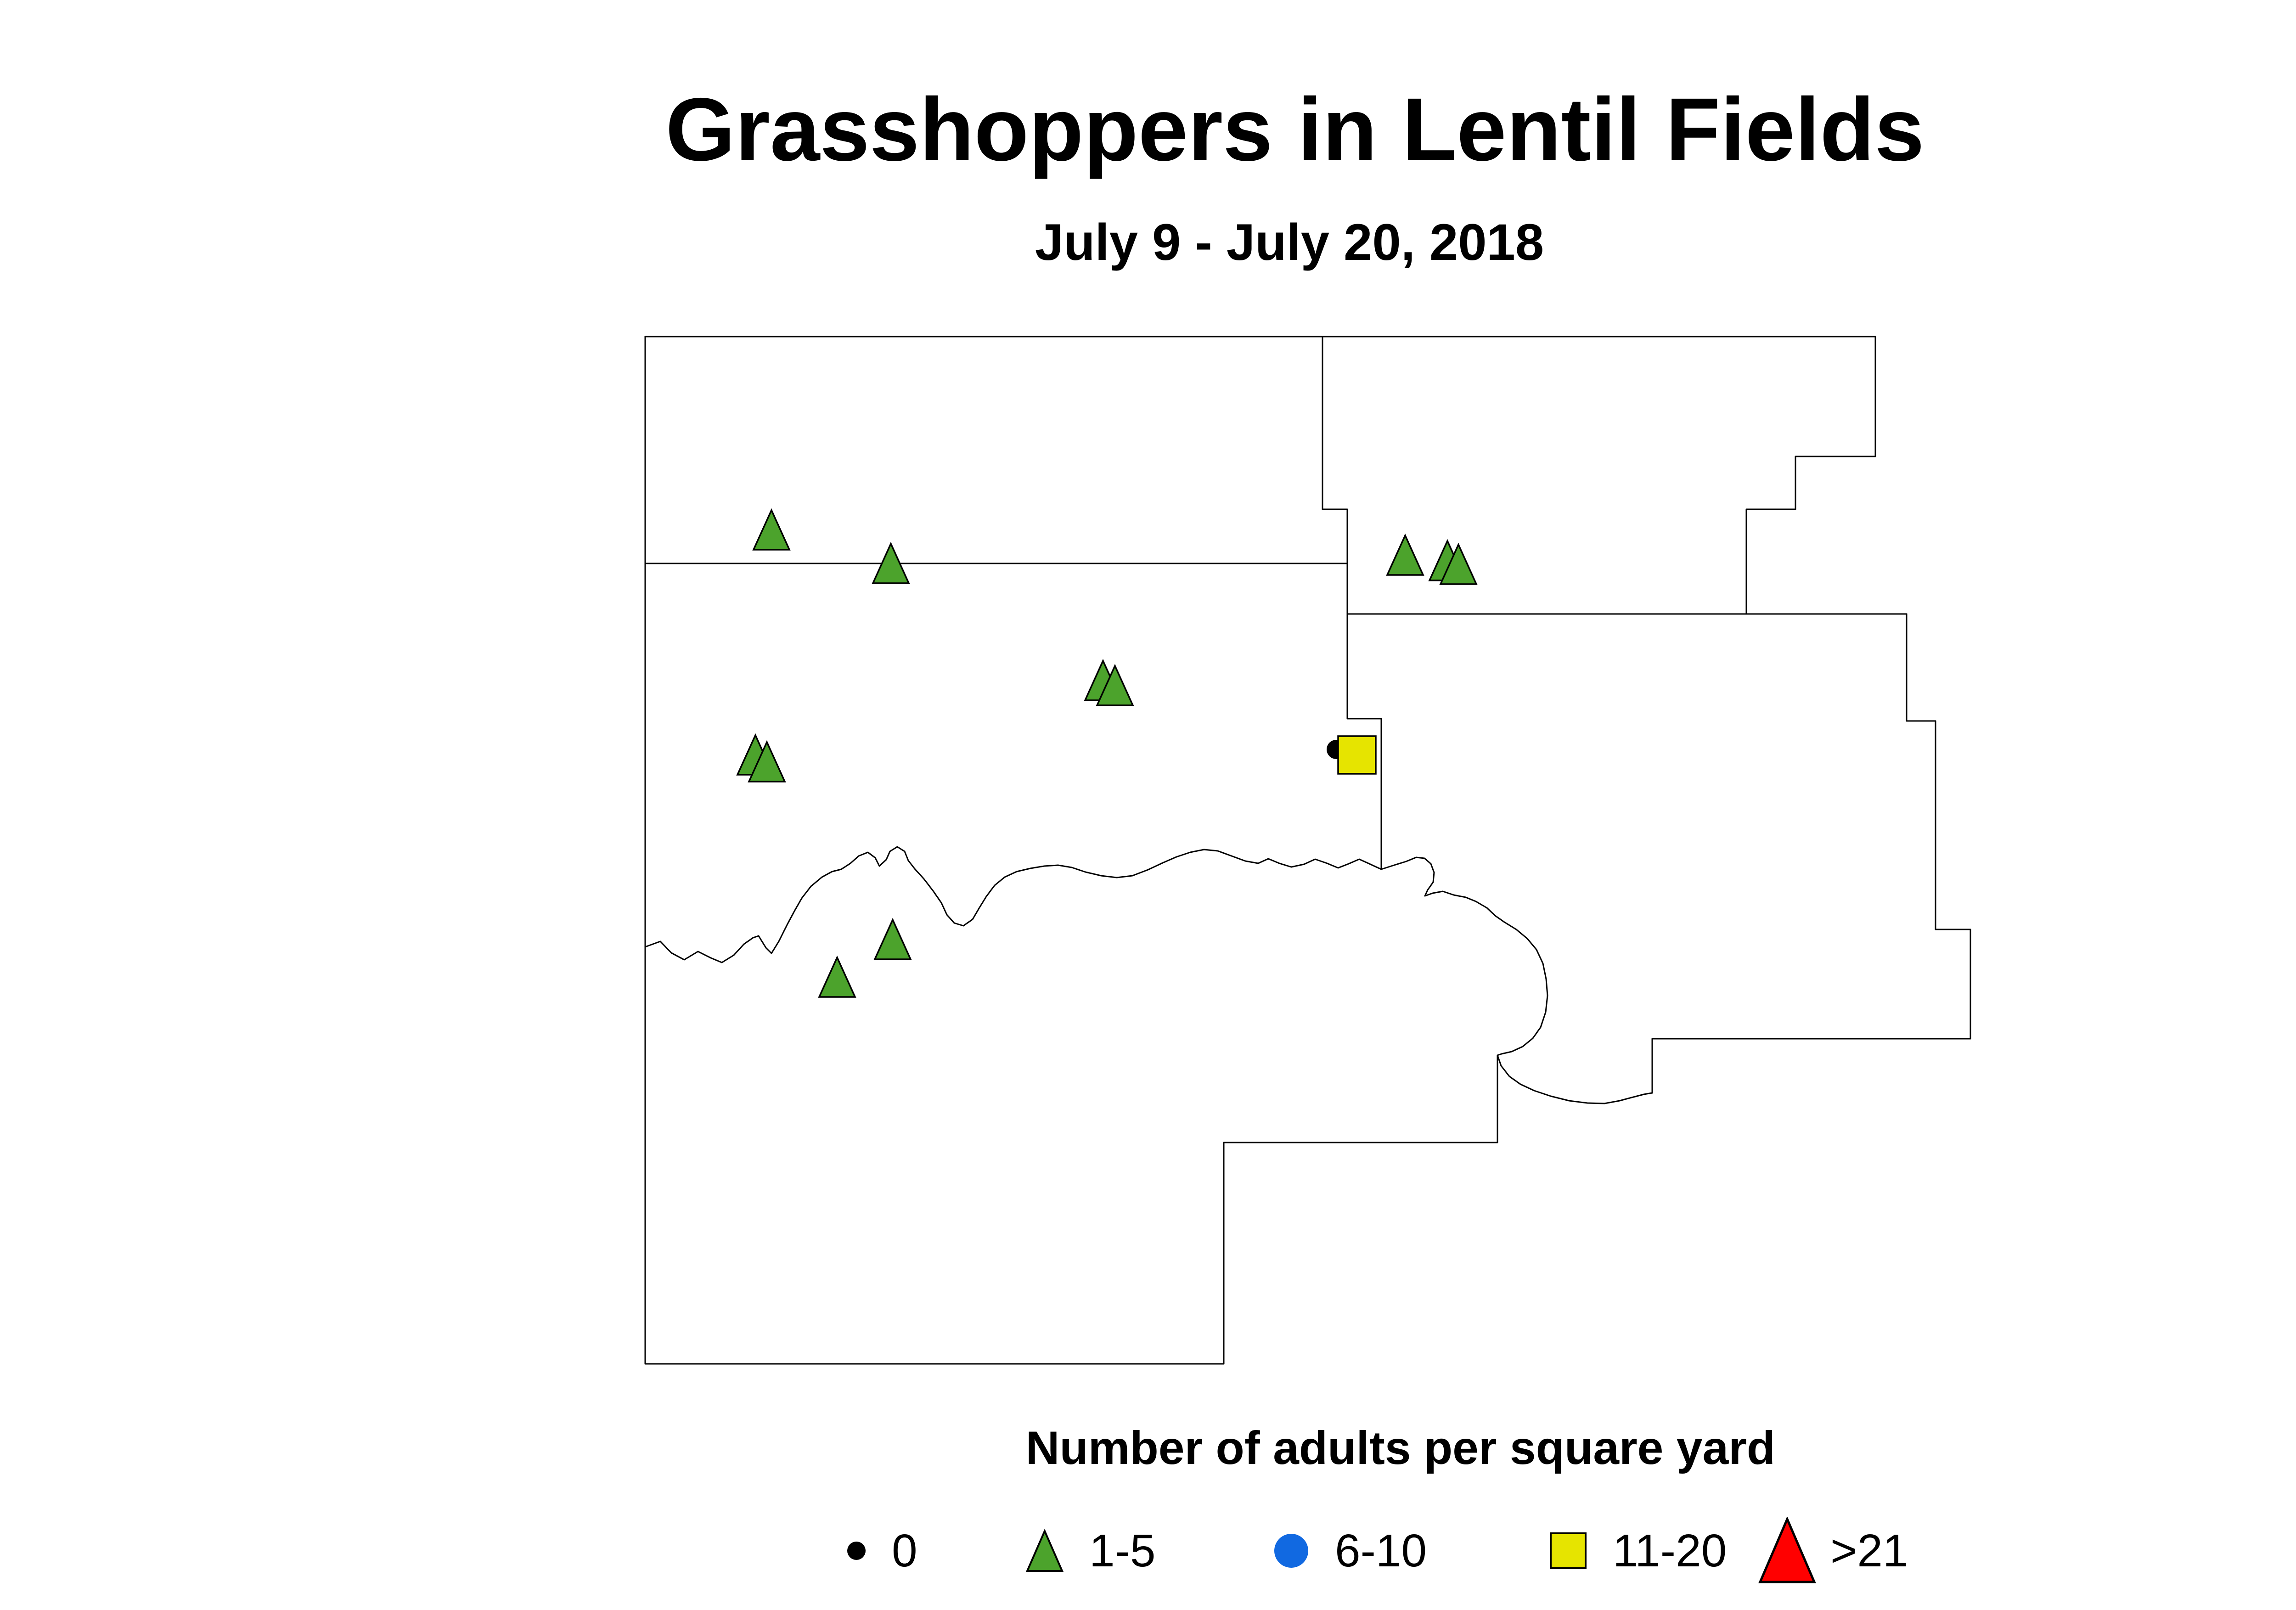 The image size is (2296, 1610). I want to click on marker-square, so click(1357, 755).